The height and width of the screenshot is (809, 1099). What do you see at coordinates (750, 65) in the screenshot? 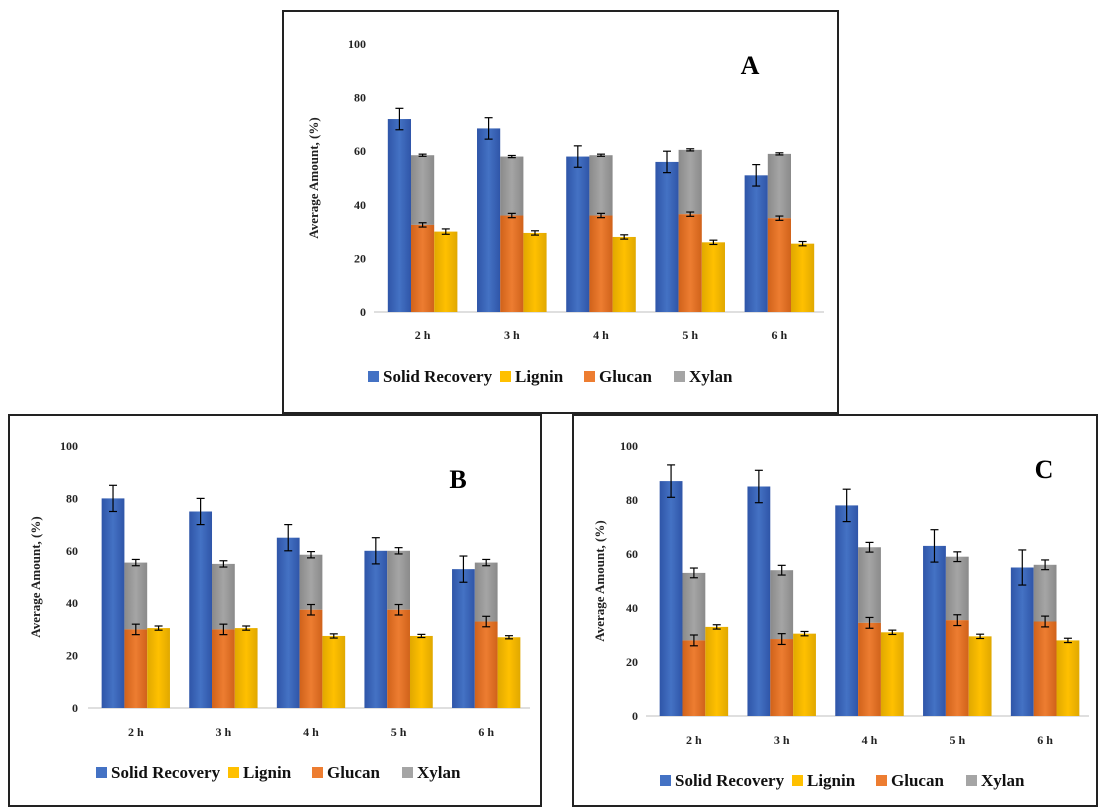
I see `panel-label: A` at bounding box center [750, 65].